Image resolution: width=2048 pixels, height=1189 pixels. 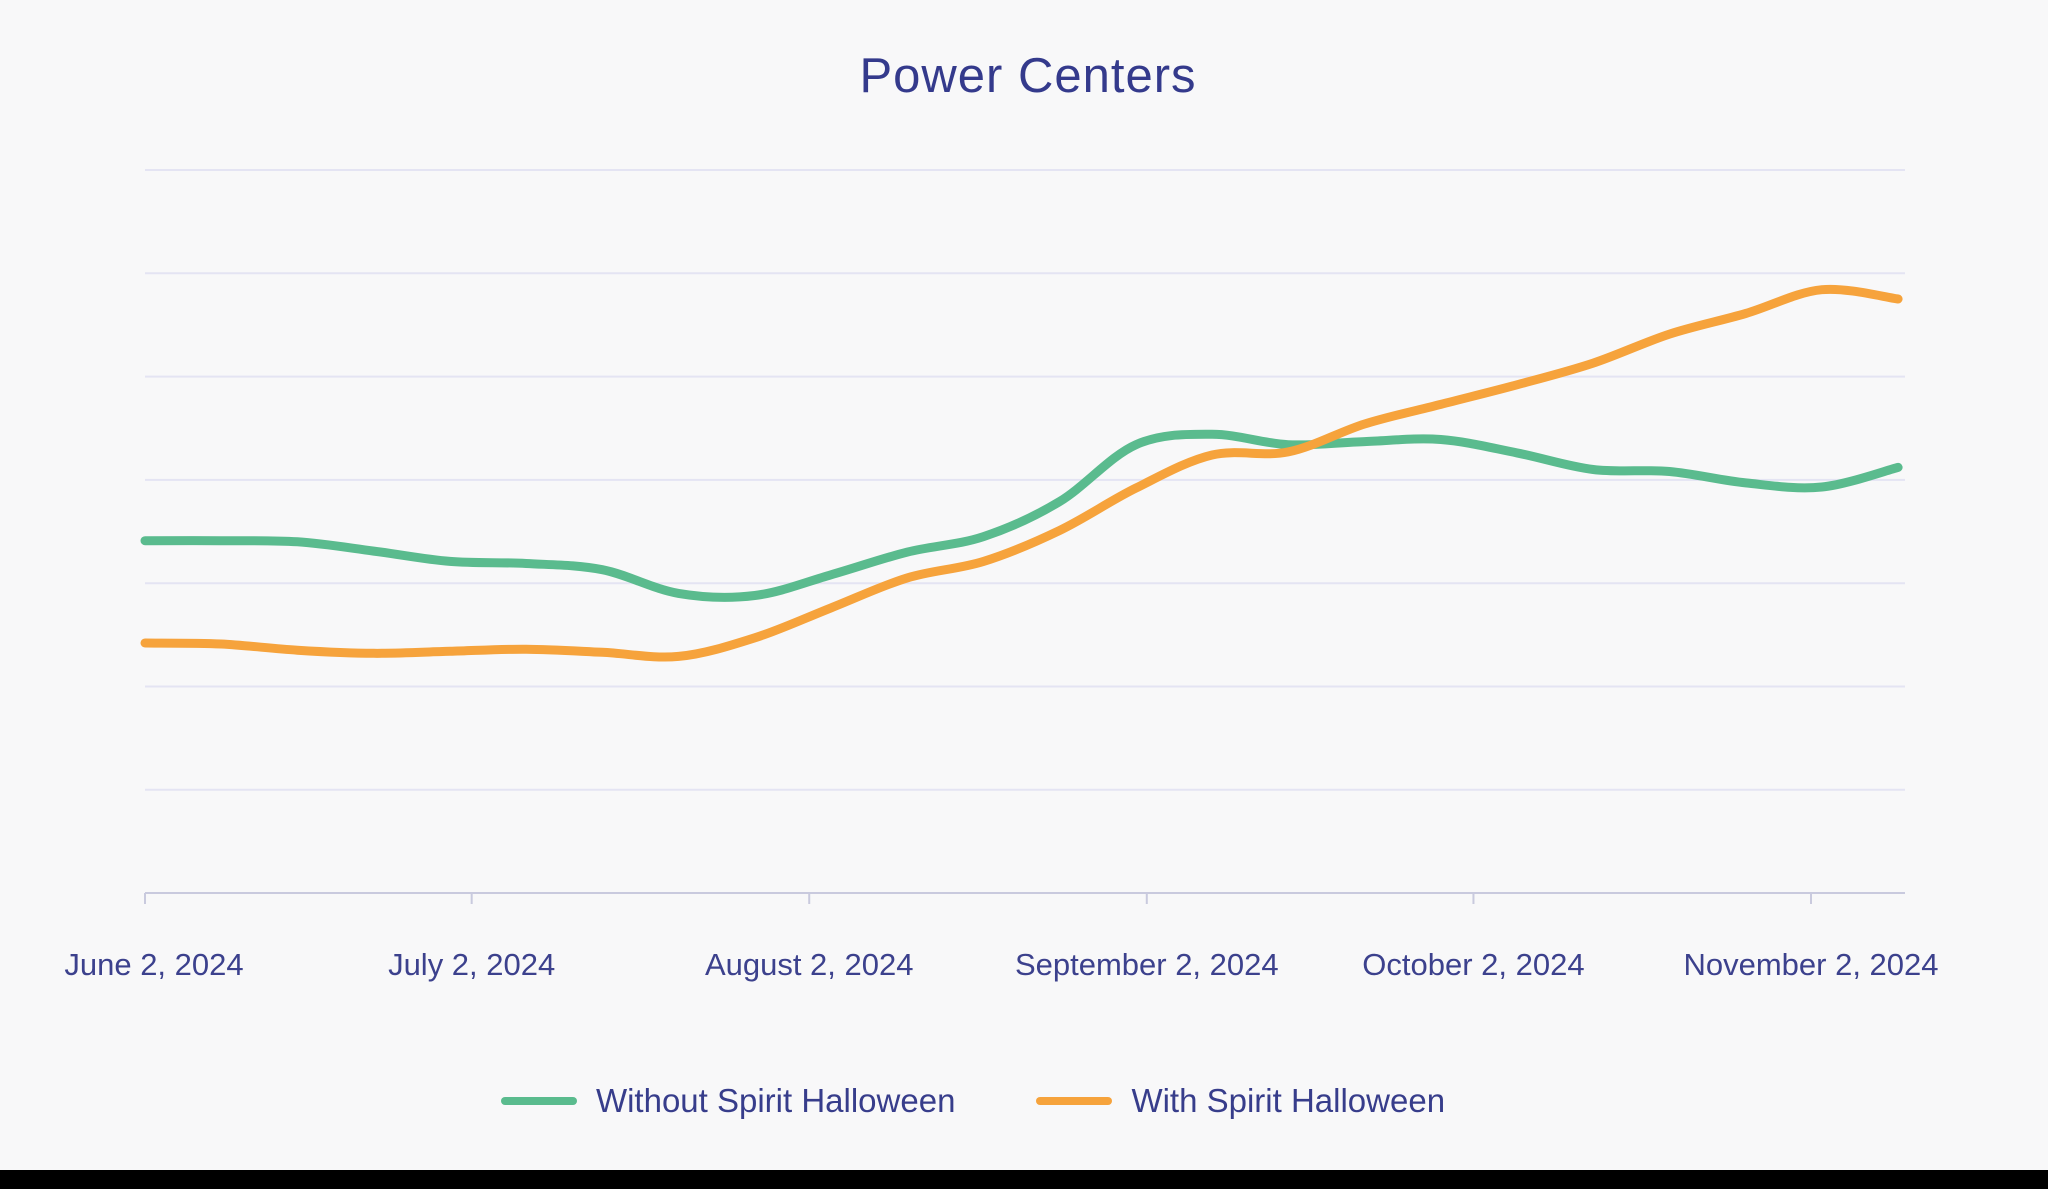 What do you see at coordinates (538, 1101) in the screenshot?
I see `legend-swatch-green-line` at bounding box center [538, 1101].